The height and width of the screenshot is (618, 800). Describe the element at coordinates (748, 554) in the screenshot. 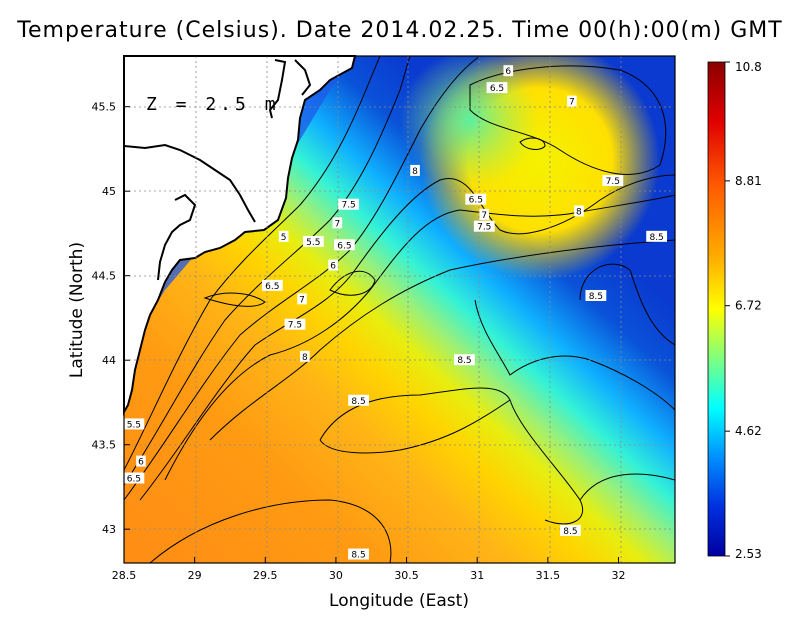

I see `colorbar-tick-label: 2.53` at that location.